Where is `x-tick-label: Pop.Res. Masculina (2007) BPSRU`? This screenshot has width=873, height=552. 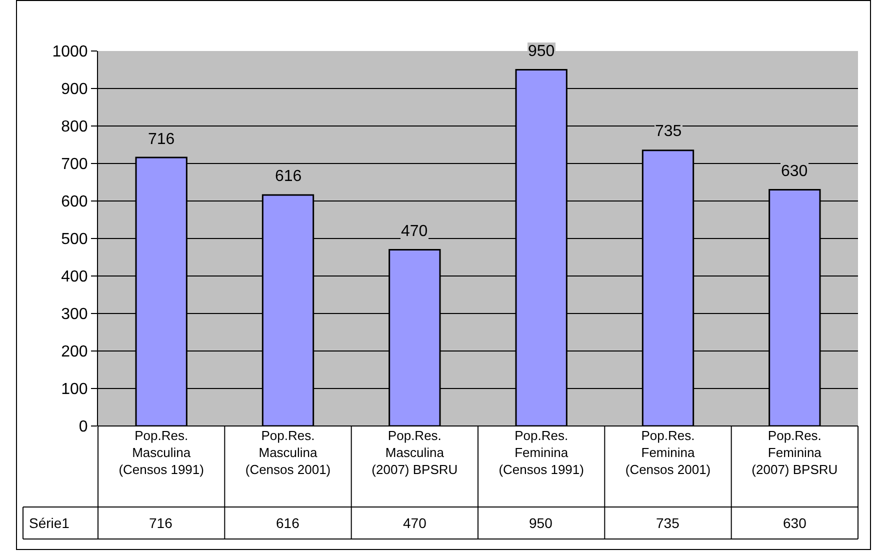
x-tick-label: Pop.Res. Masculina (2007) BPSRU is located at coordinates (415, 452).